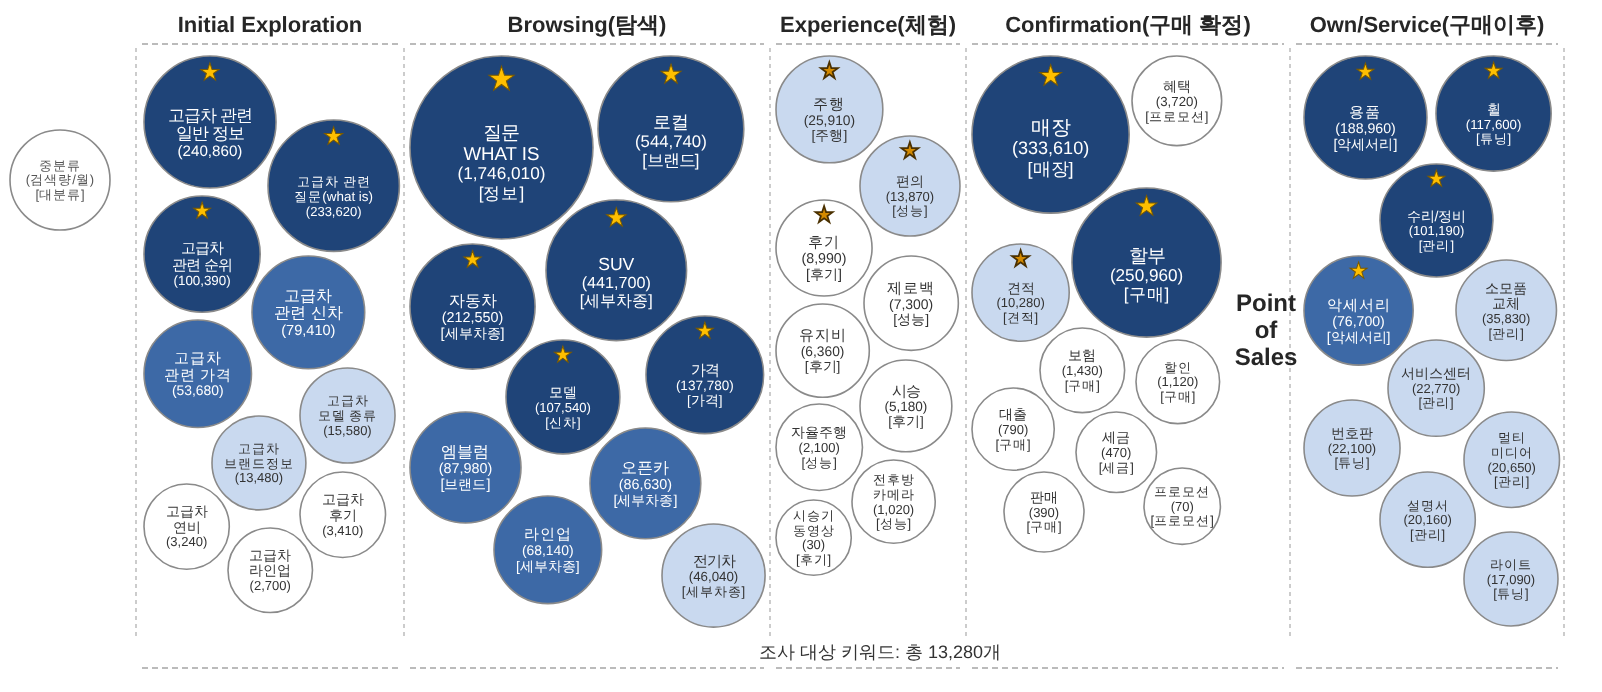 This screenshot has width=1602, height=692. I want to click on category-label: 로컬, so click(670, 122).